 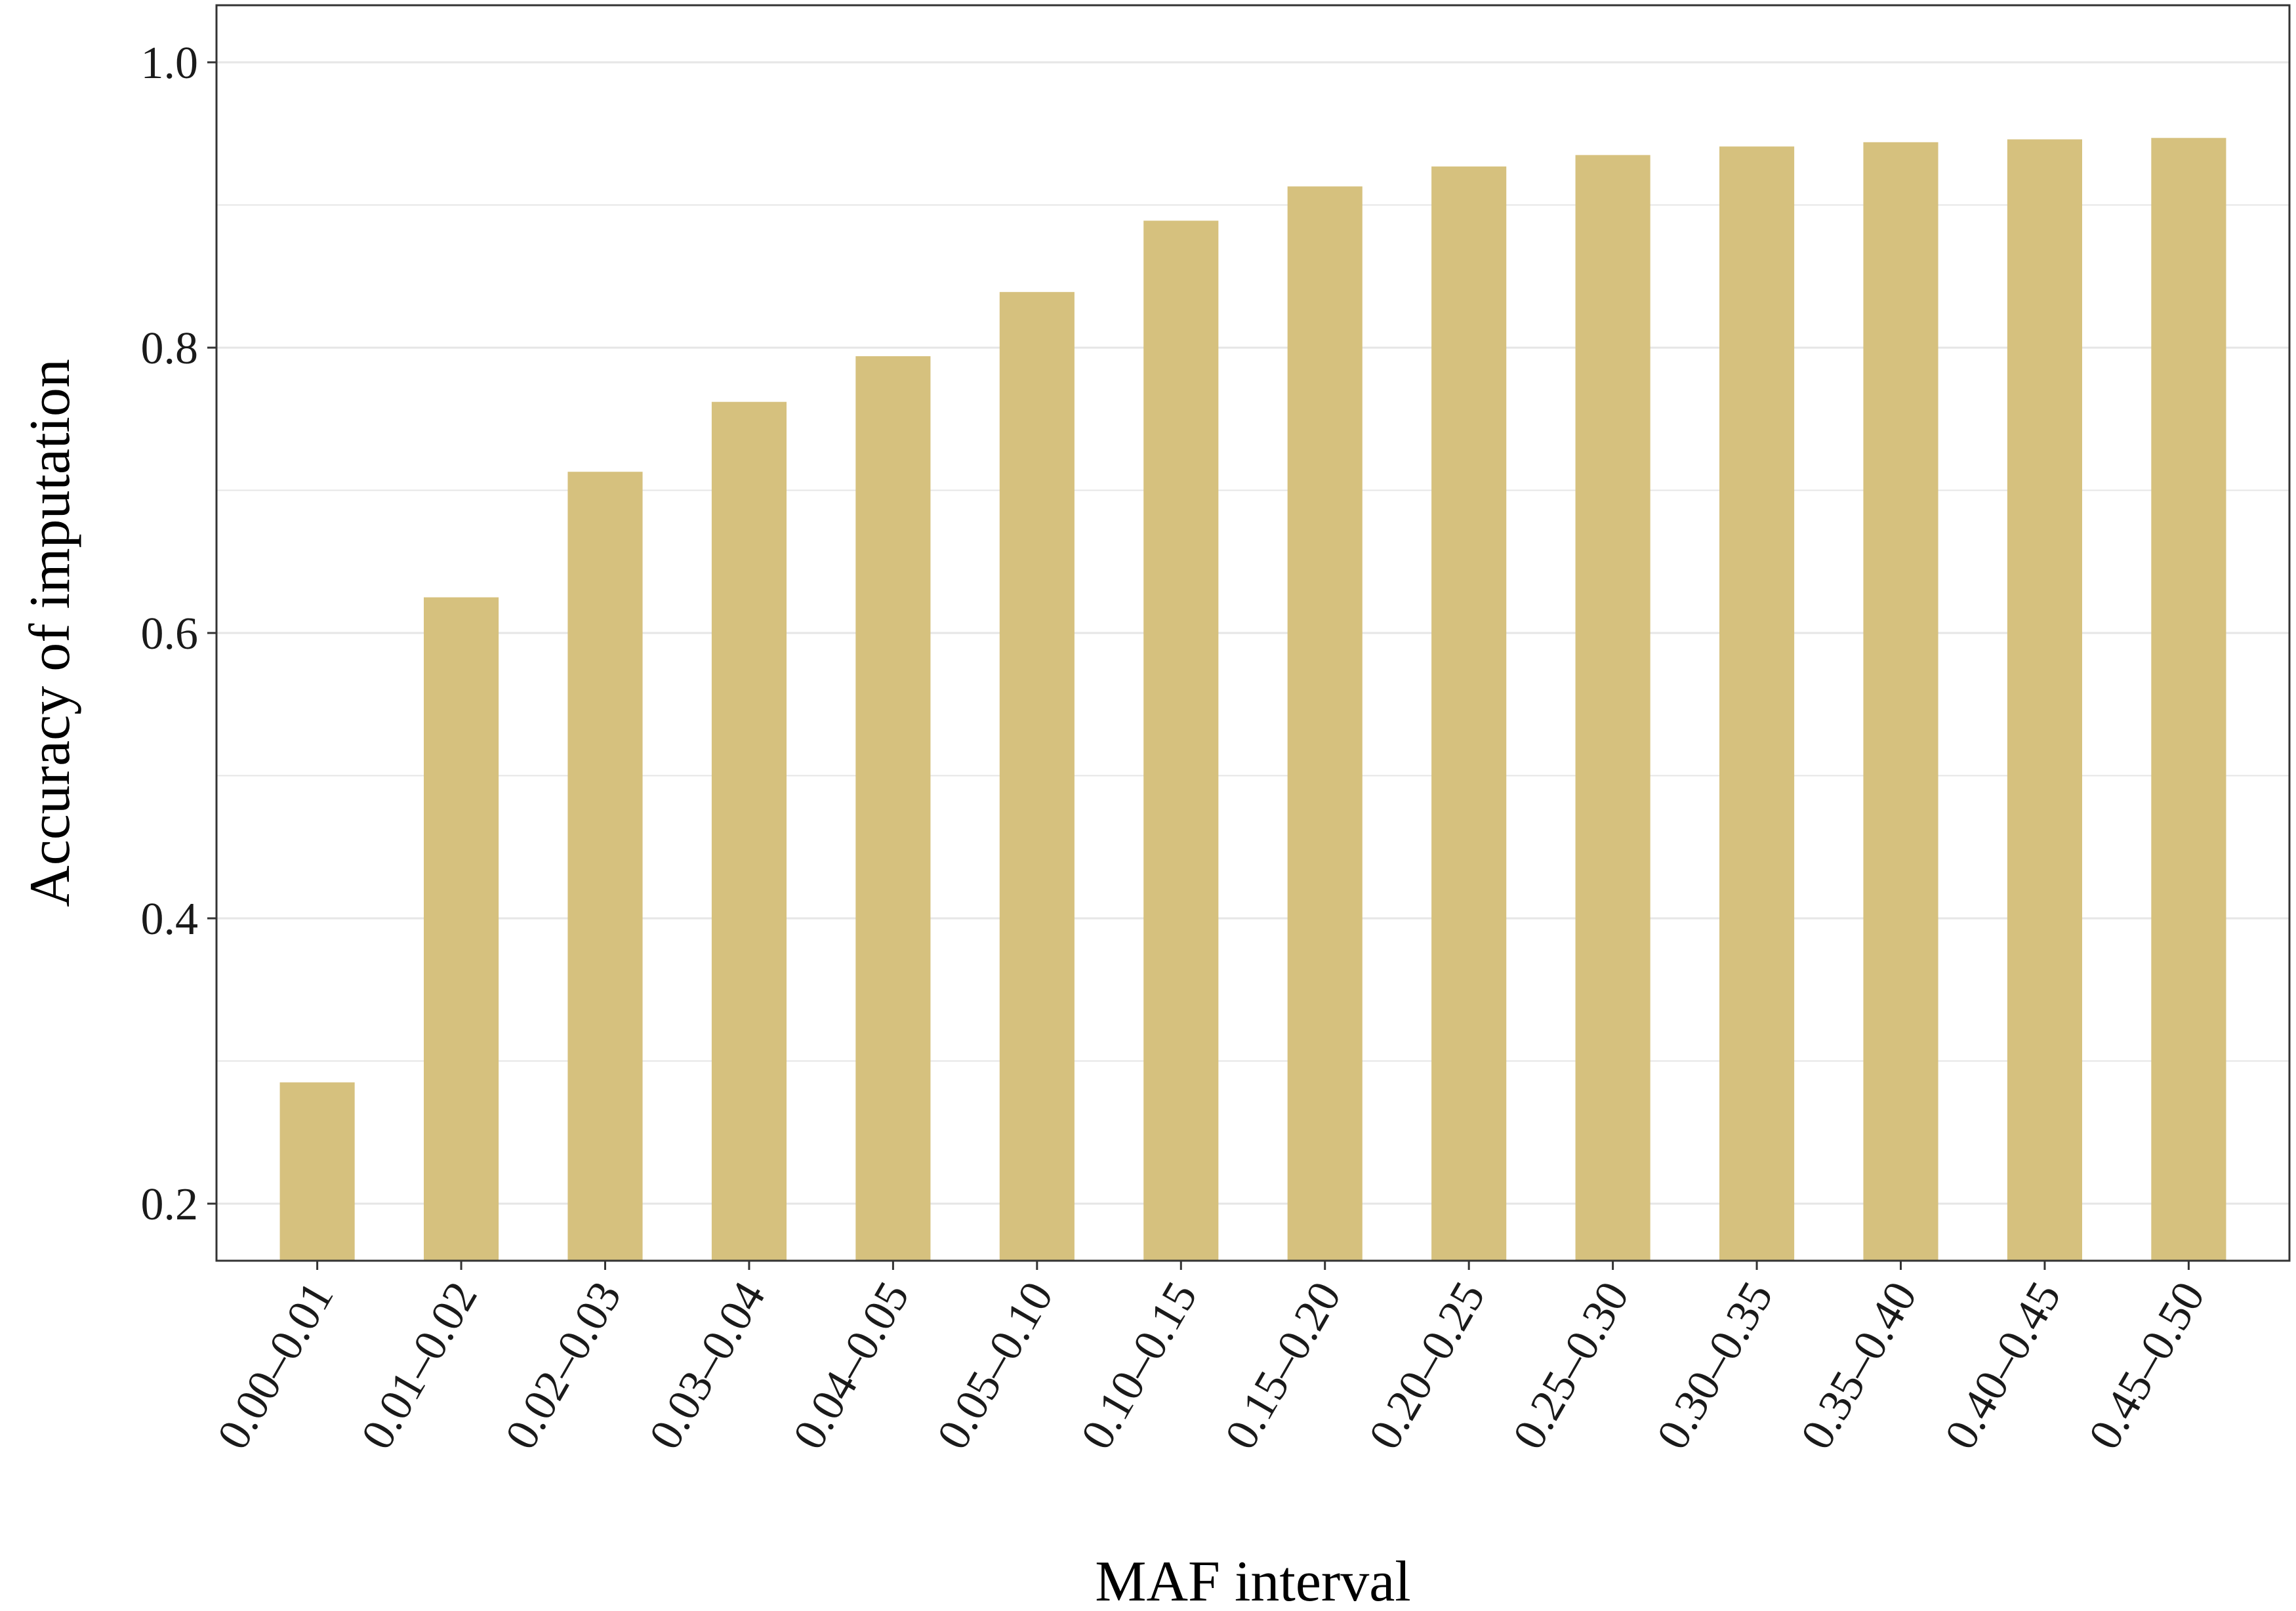 What do you see at coordinates (605, 866) in the screenshot?
I see `bar-0.02–0.03` at bounding box center [605, 866].